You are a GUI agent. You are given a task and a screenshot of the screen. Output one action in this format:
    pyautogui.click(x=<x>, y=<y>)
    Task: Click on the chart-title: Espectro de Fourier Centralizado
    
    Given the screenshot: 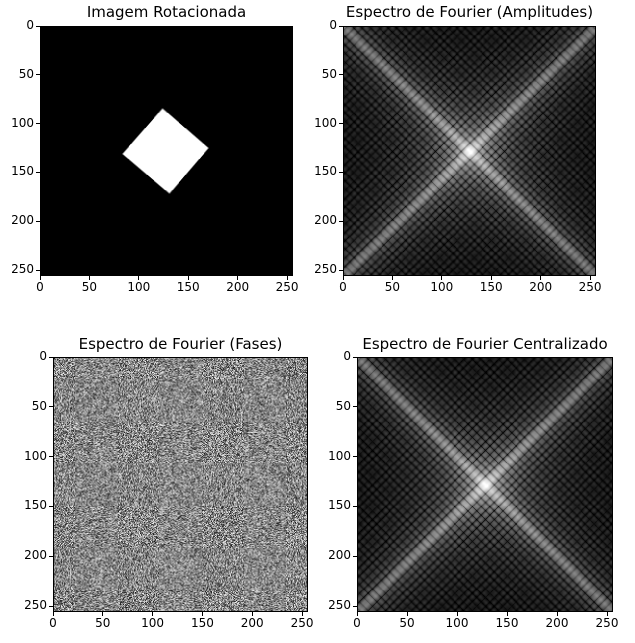 What is the action you would take?
    pyautogui.click(x=485, y=344)
    